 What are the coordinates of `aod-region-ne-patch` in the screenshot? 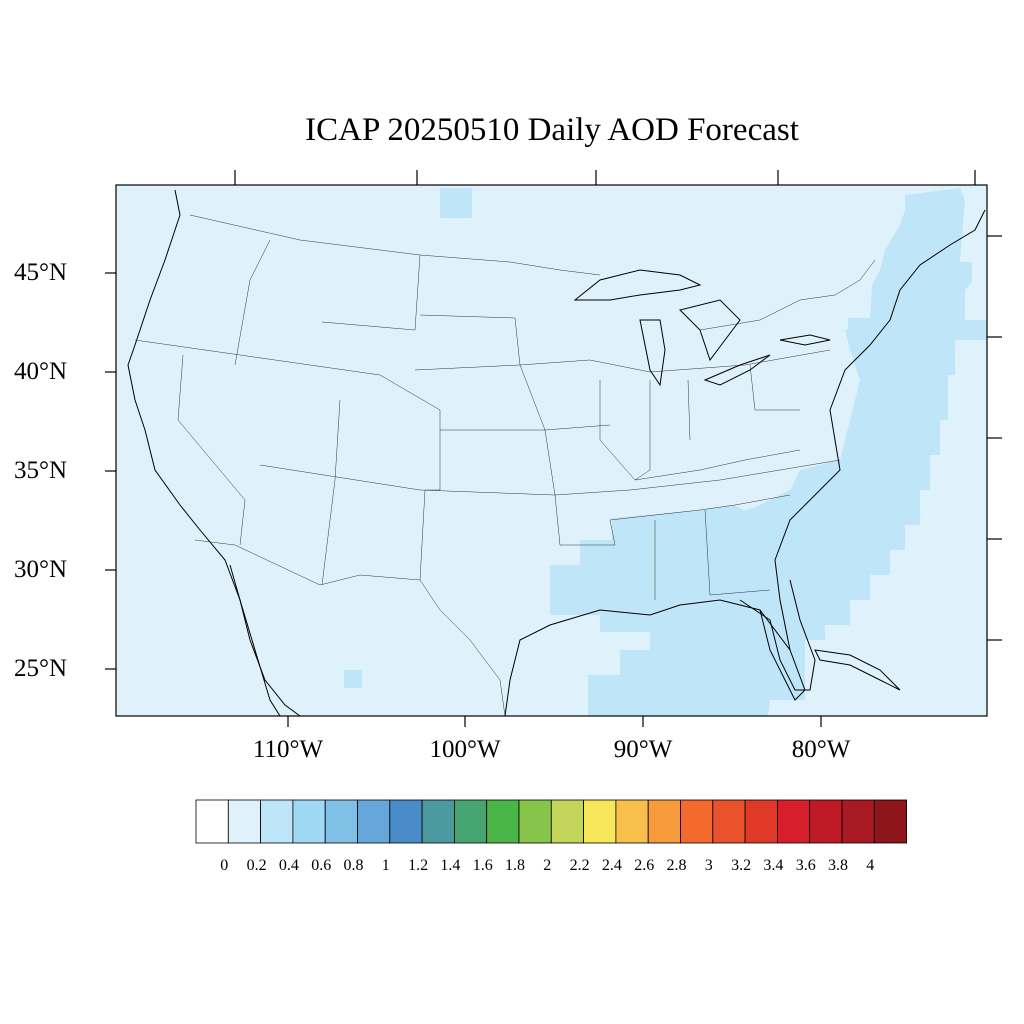 It's located at (859, 324).